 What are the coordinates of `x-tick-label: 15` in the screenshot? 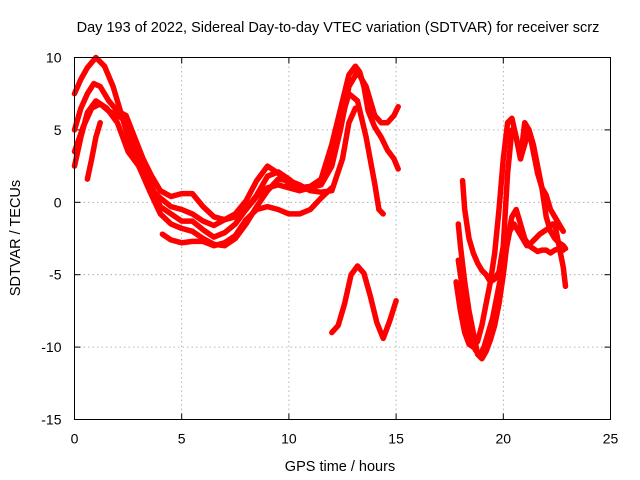 It's located at (396, 439).